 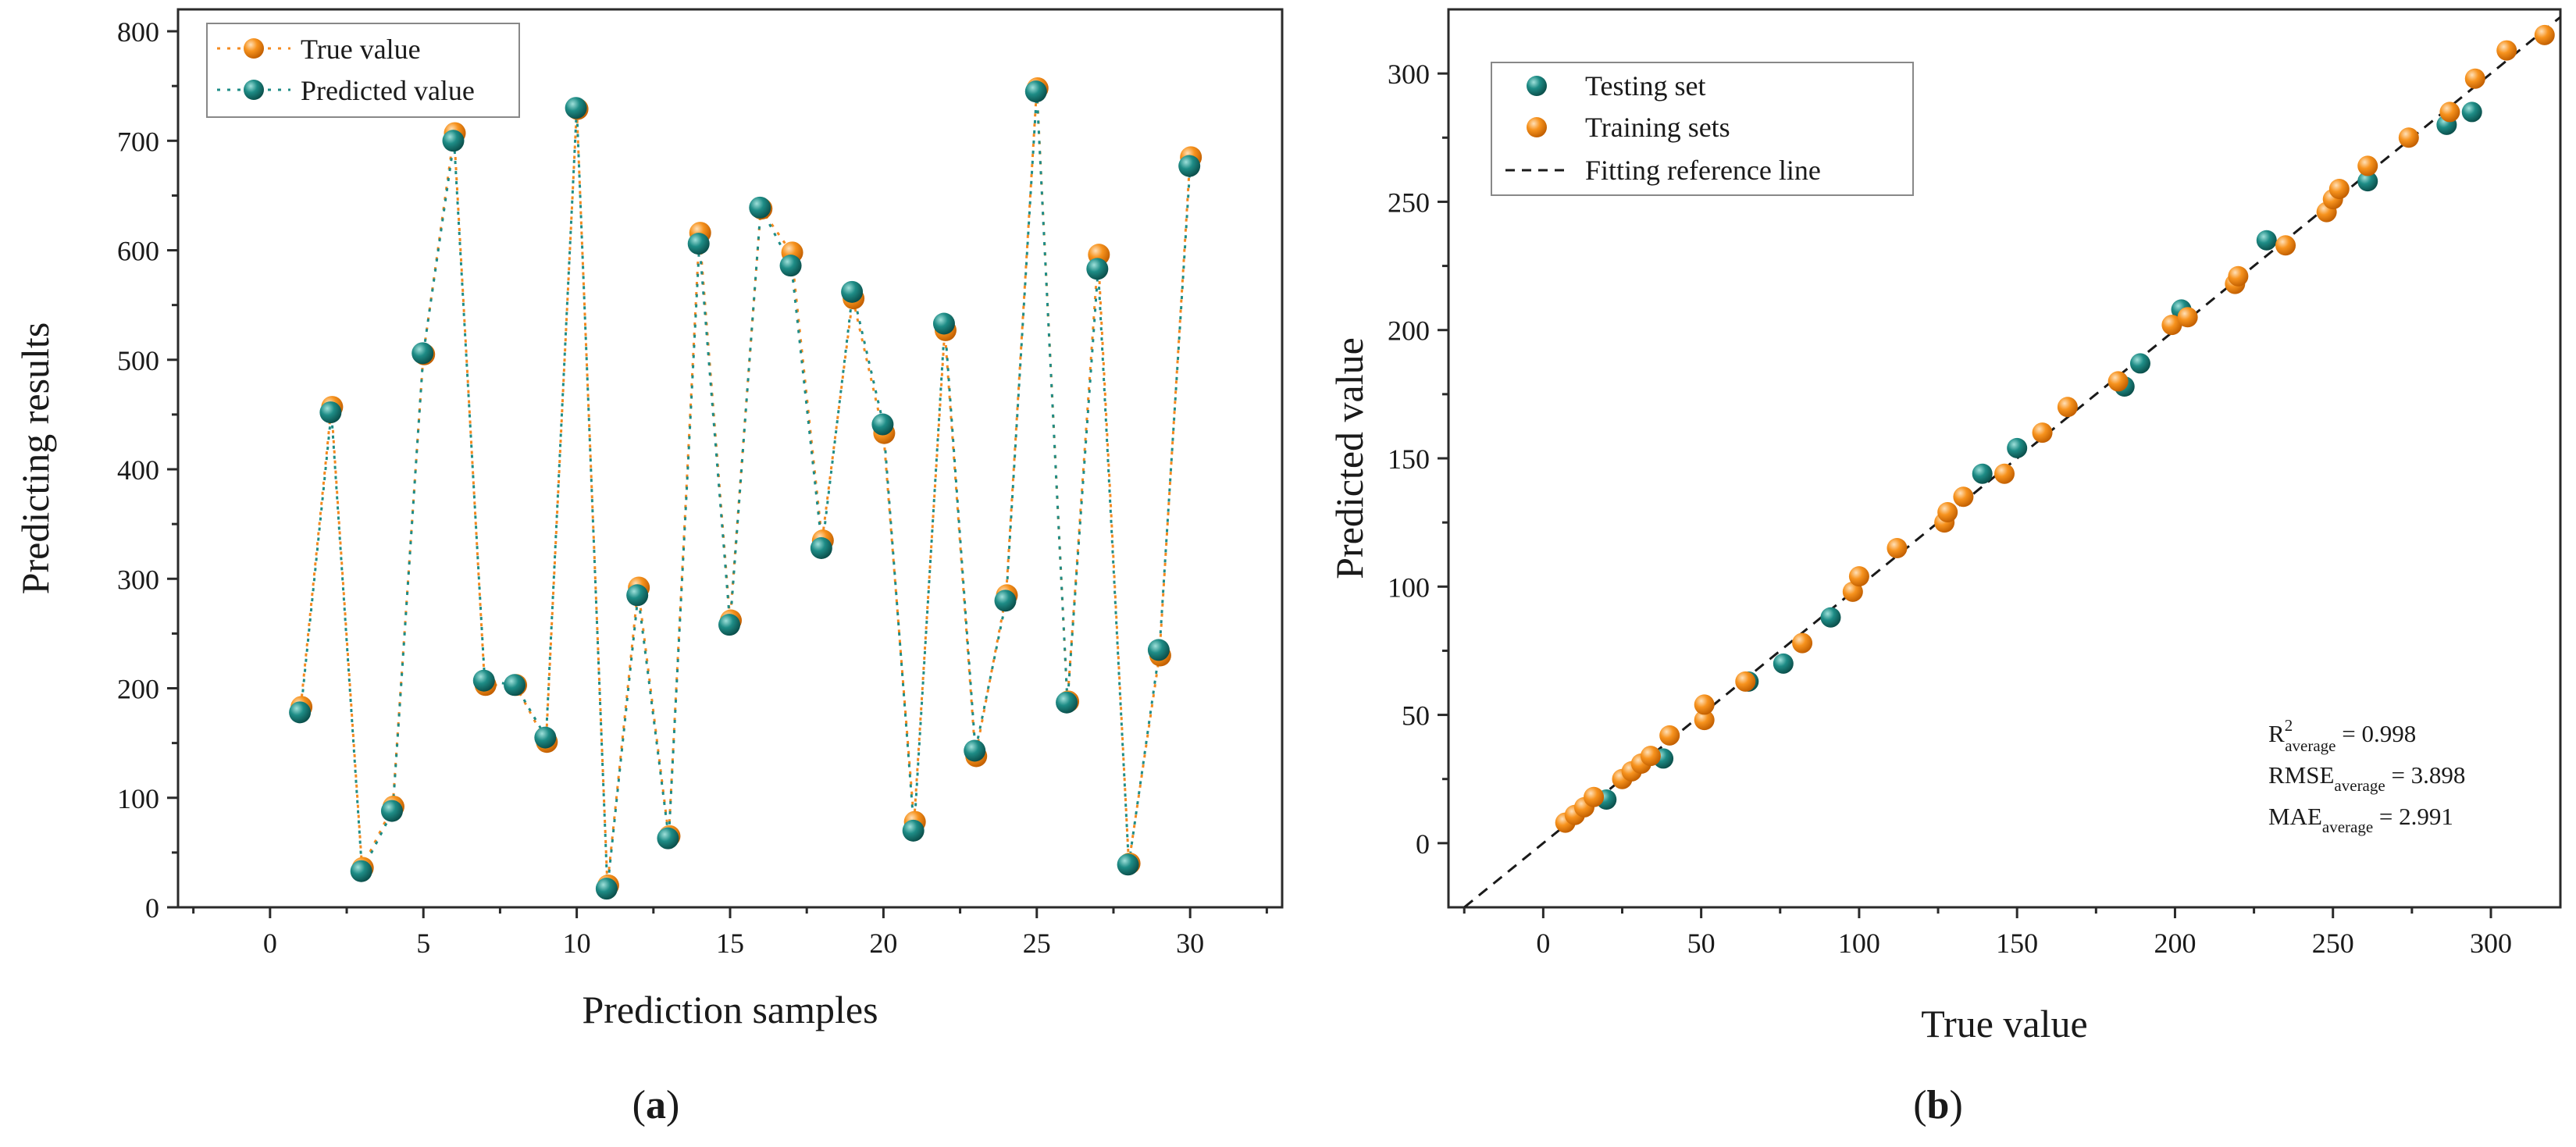 What do you see at coordinates (138, 470) in the screenshot?
I see `y-tick-label-a-4: 400` at bounding box center [138, 470].